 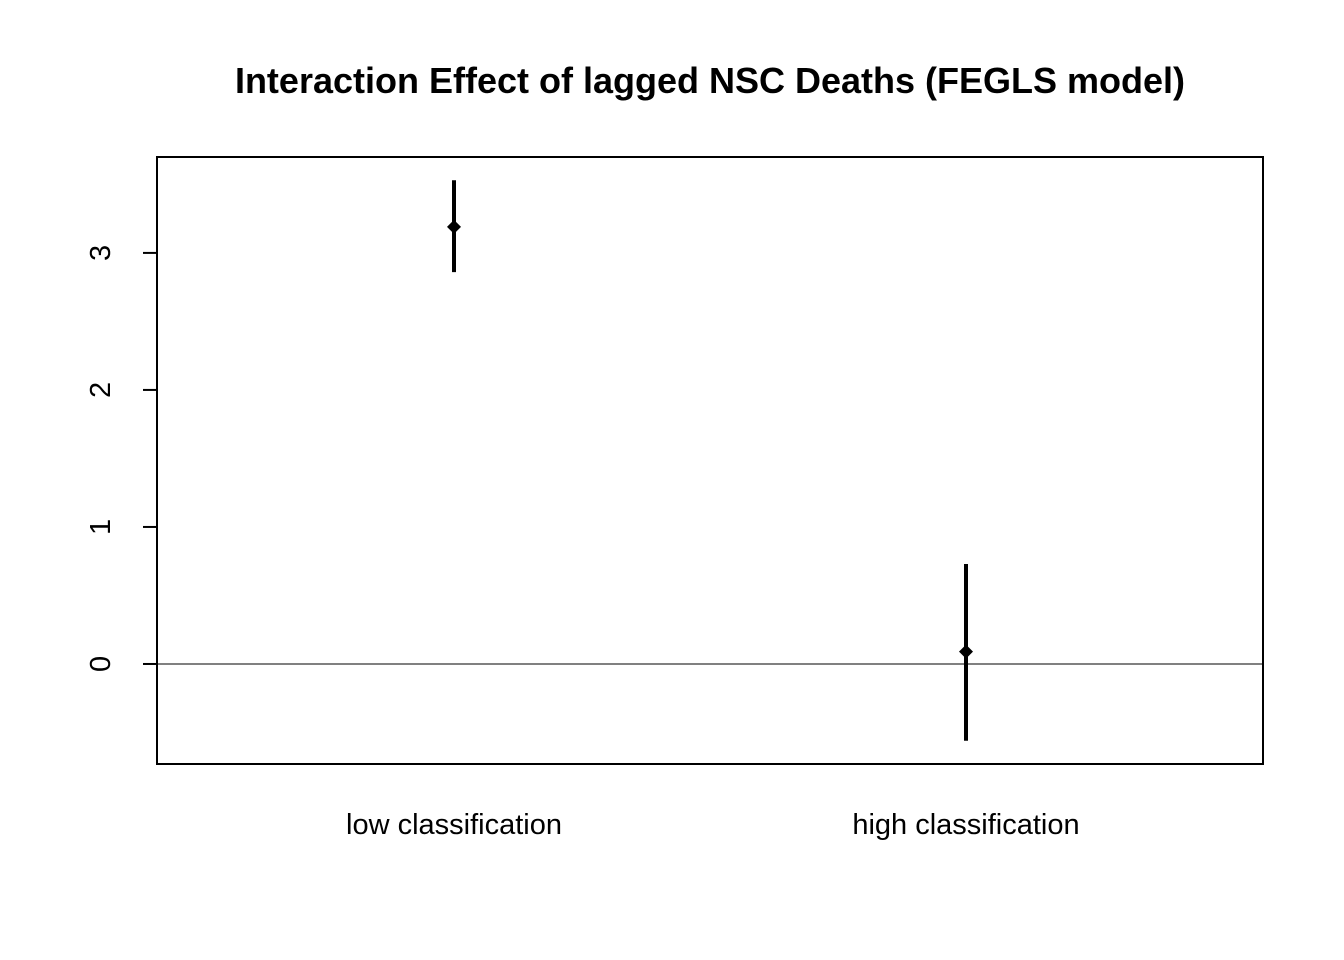 I want to click on x-category-label: low classification, so click(x=454, y=825).